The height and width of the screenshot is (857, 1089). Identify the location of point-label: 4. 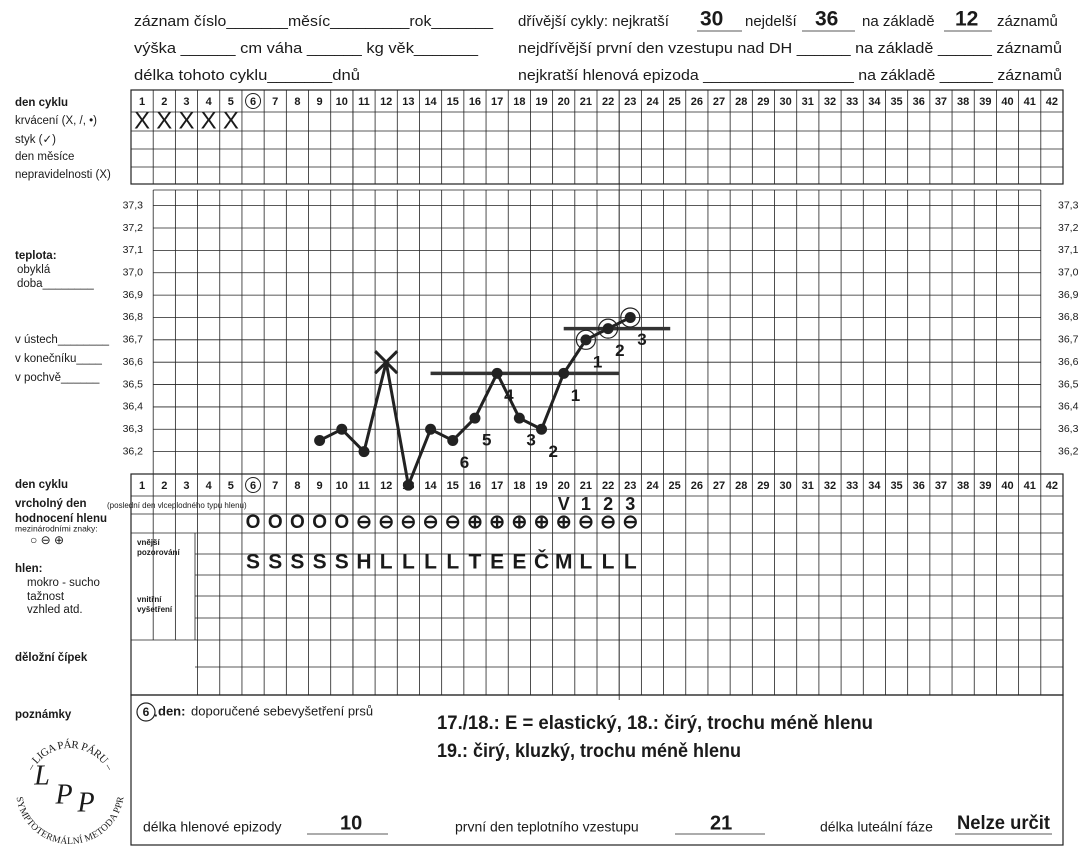
(509, 395).